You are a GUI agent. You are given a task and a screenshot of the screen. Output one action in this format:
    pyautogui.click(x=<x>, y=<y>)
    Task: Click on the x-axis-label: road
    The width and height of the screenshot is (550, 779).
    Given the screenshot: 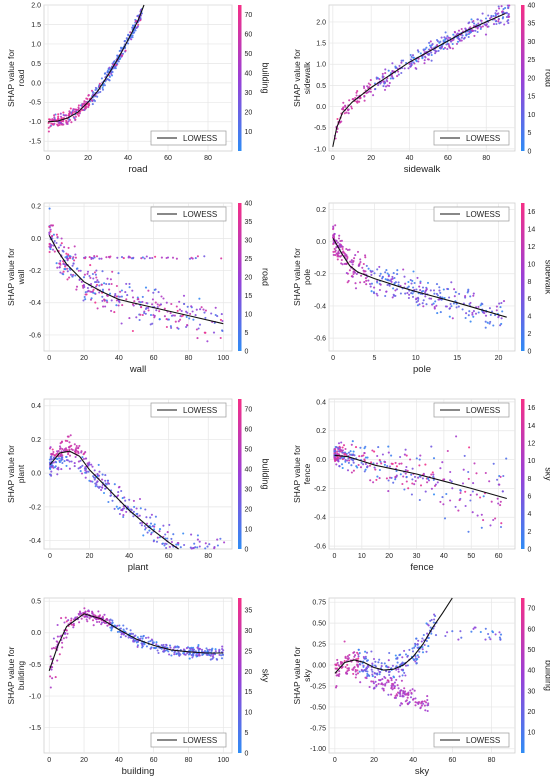 What is the action you would take?
    pyautogui.click(x=137, y=169)
    